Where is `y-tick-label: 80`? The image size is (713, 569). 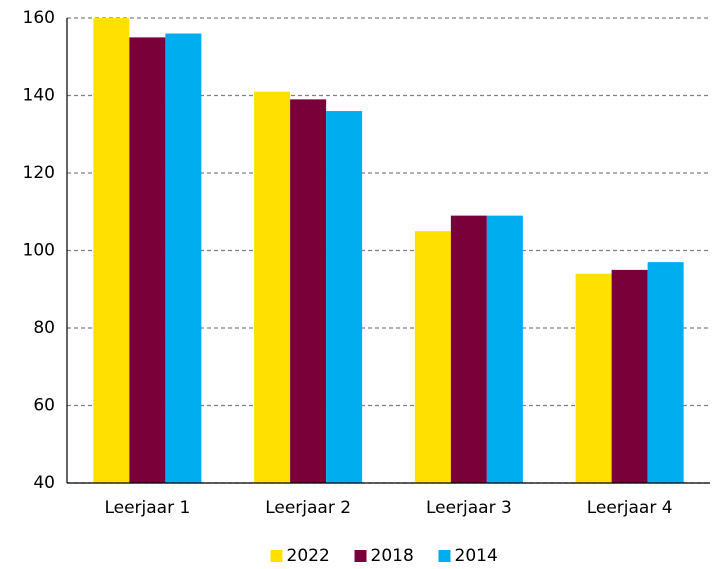 y-tick-label: 80 is located at coordinates (44, 328).